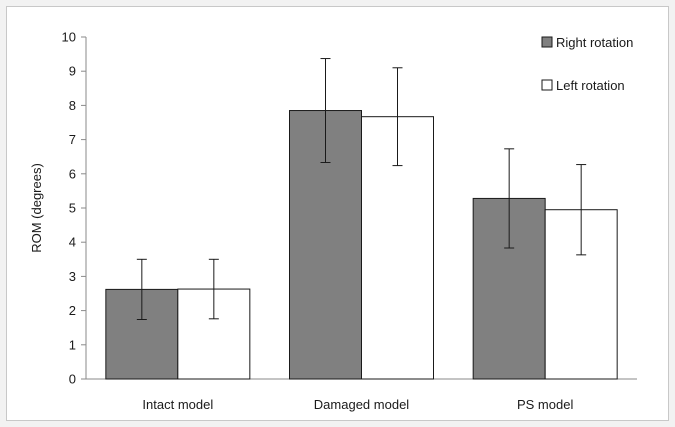 The width and height of the screenshot is (675, 427). I want to click on y-axis-title: ROM (degrees), so click(36, 208).